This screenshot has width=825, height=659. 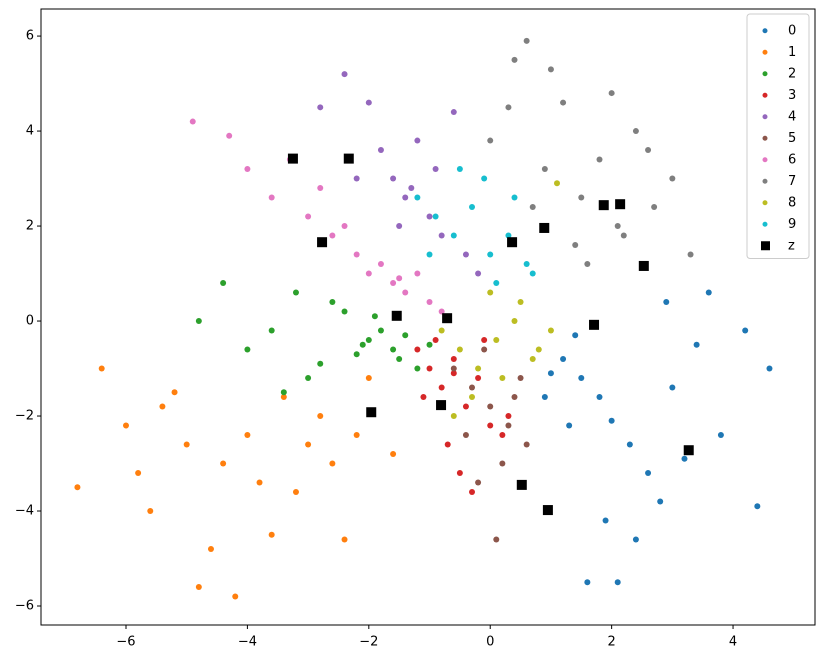 What do you see at coordinates (792, 138) in the screenshot?
I see `legend-label: 5` at bounding box center [792, 138].